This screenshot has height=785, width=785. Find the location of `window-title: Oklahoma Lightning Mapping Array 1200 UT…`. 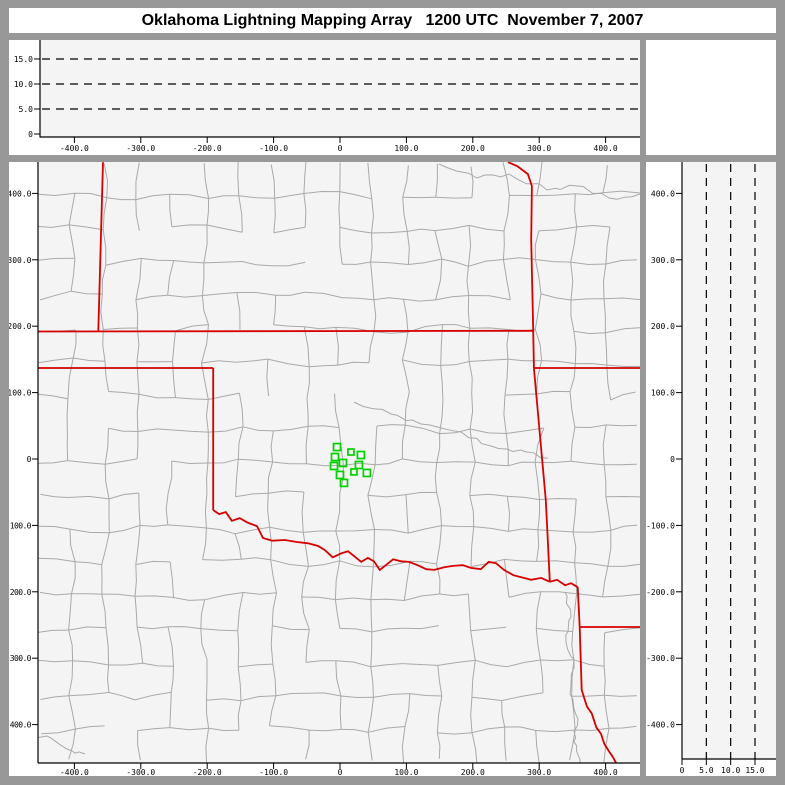

window-title: Oklahoma Lightning Mapping Array 1200 UT… is located at coordinates (392, 20).